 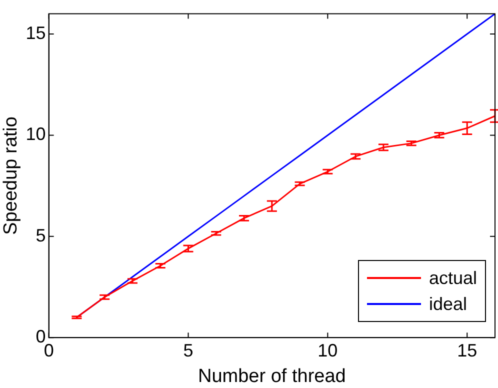 What do you see at coordinates (452, 278) in the screenshot?
I see `legend-label: actual` at bounding box center [452, 278].